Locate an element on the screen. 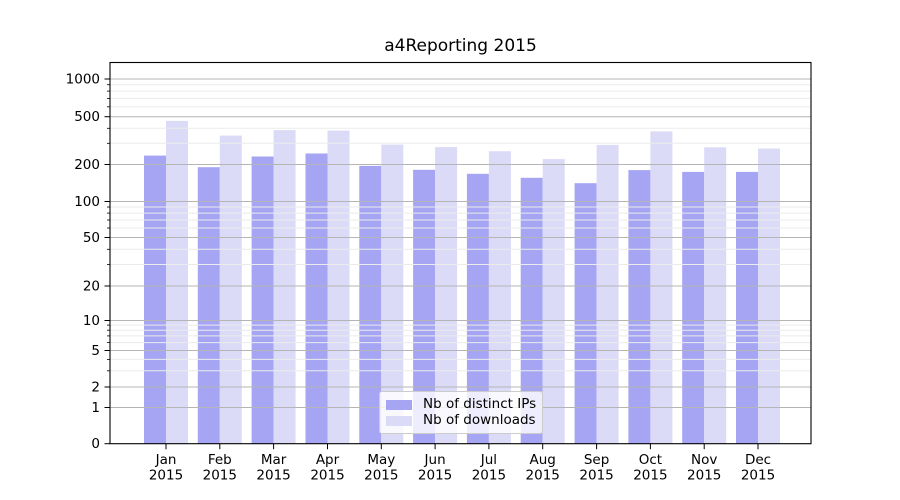 The width and height of the screenshot is (900, 500). tick-label-x-sep: Sep is located at coordinates (596, 460).